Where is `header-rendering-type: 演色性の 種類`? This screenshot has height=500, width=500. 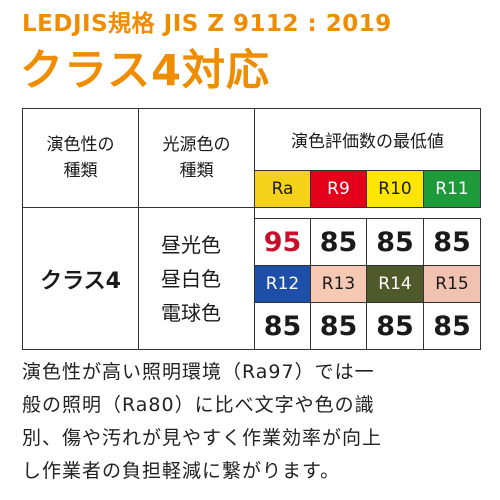 header-rendering-type: 演色性の 種類 is located at coordinates (80, 158).